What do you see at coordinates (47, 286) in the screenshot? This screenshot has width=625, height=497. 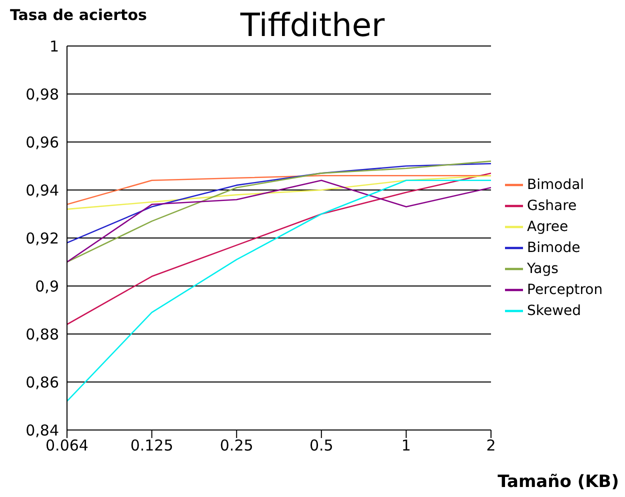 I see `y-tick-label: 0,9` at bounding box center [47, 286].